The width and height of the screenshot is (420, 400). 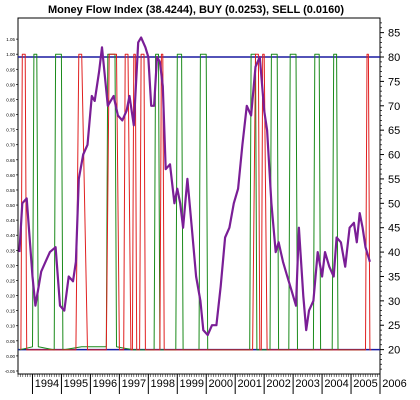 I want to click on right-tick-label: 20, so click(x=394, y=351).